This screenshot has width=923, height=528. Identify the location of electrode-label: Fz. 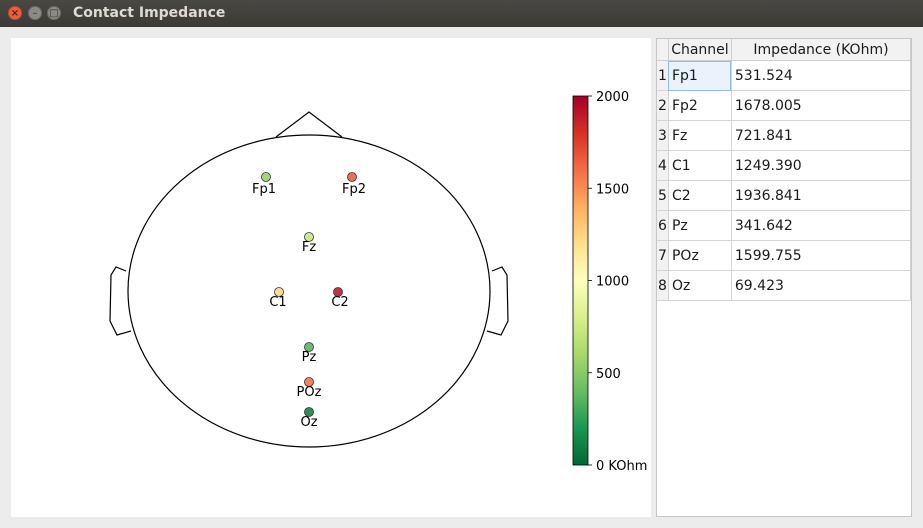
(309, 247).